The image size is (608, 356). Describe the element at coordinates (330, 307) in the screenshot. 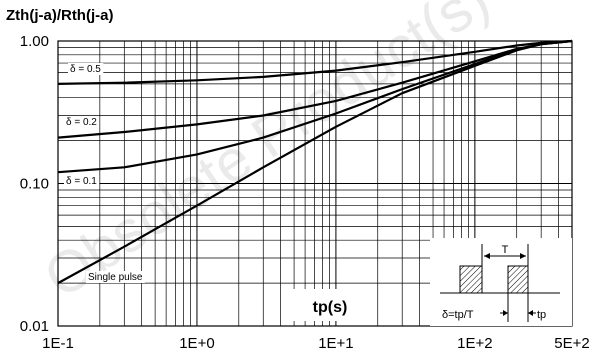

I see `x-axis-label: tp(s)` at that location.